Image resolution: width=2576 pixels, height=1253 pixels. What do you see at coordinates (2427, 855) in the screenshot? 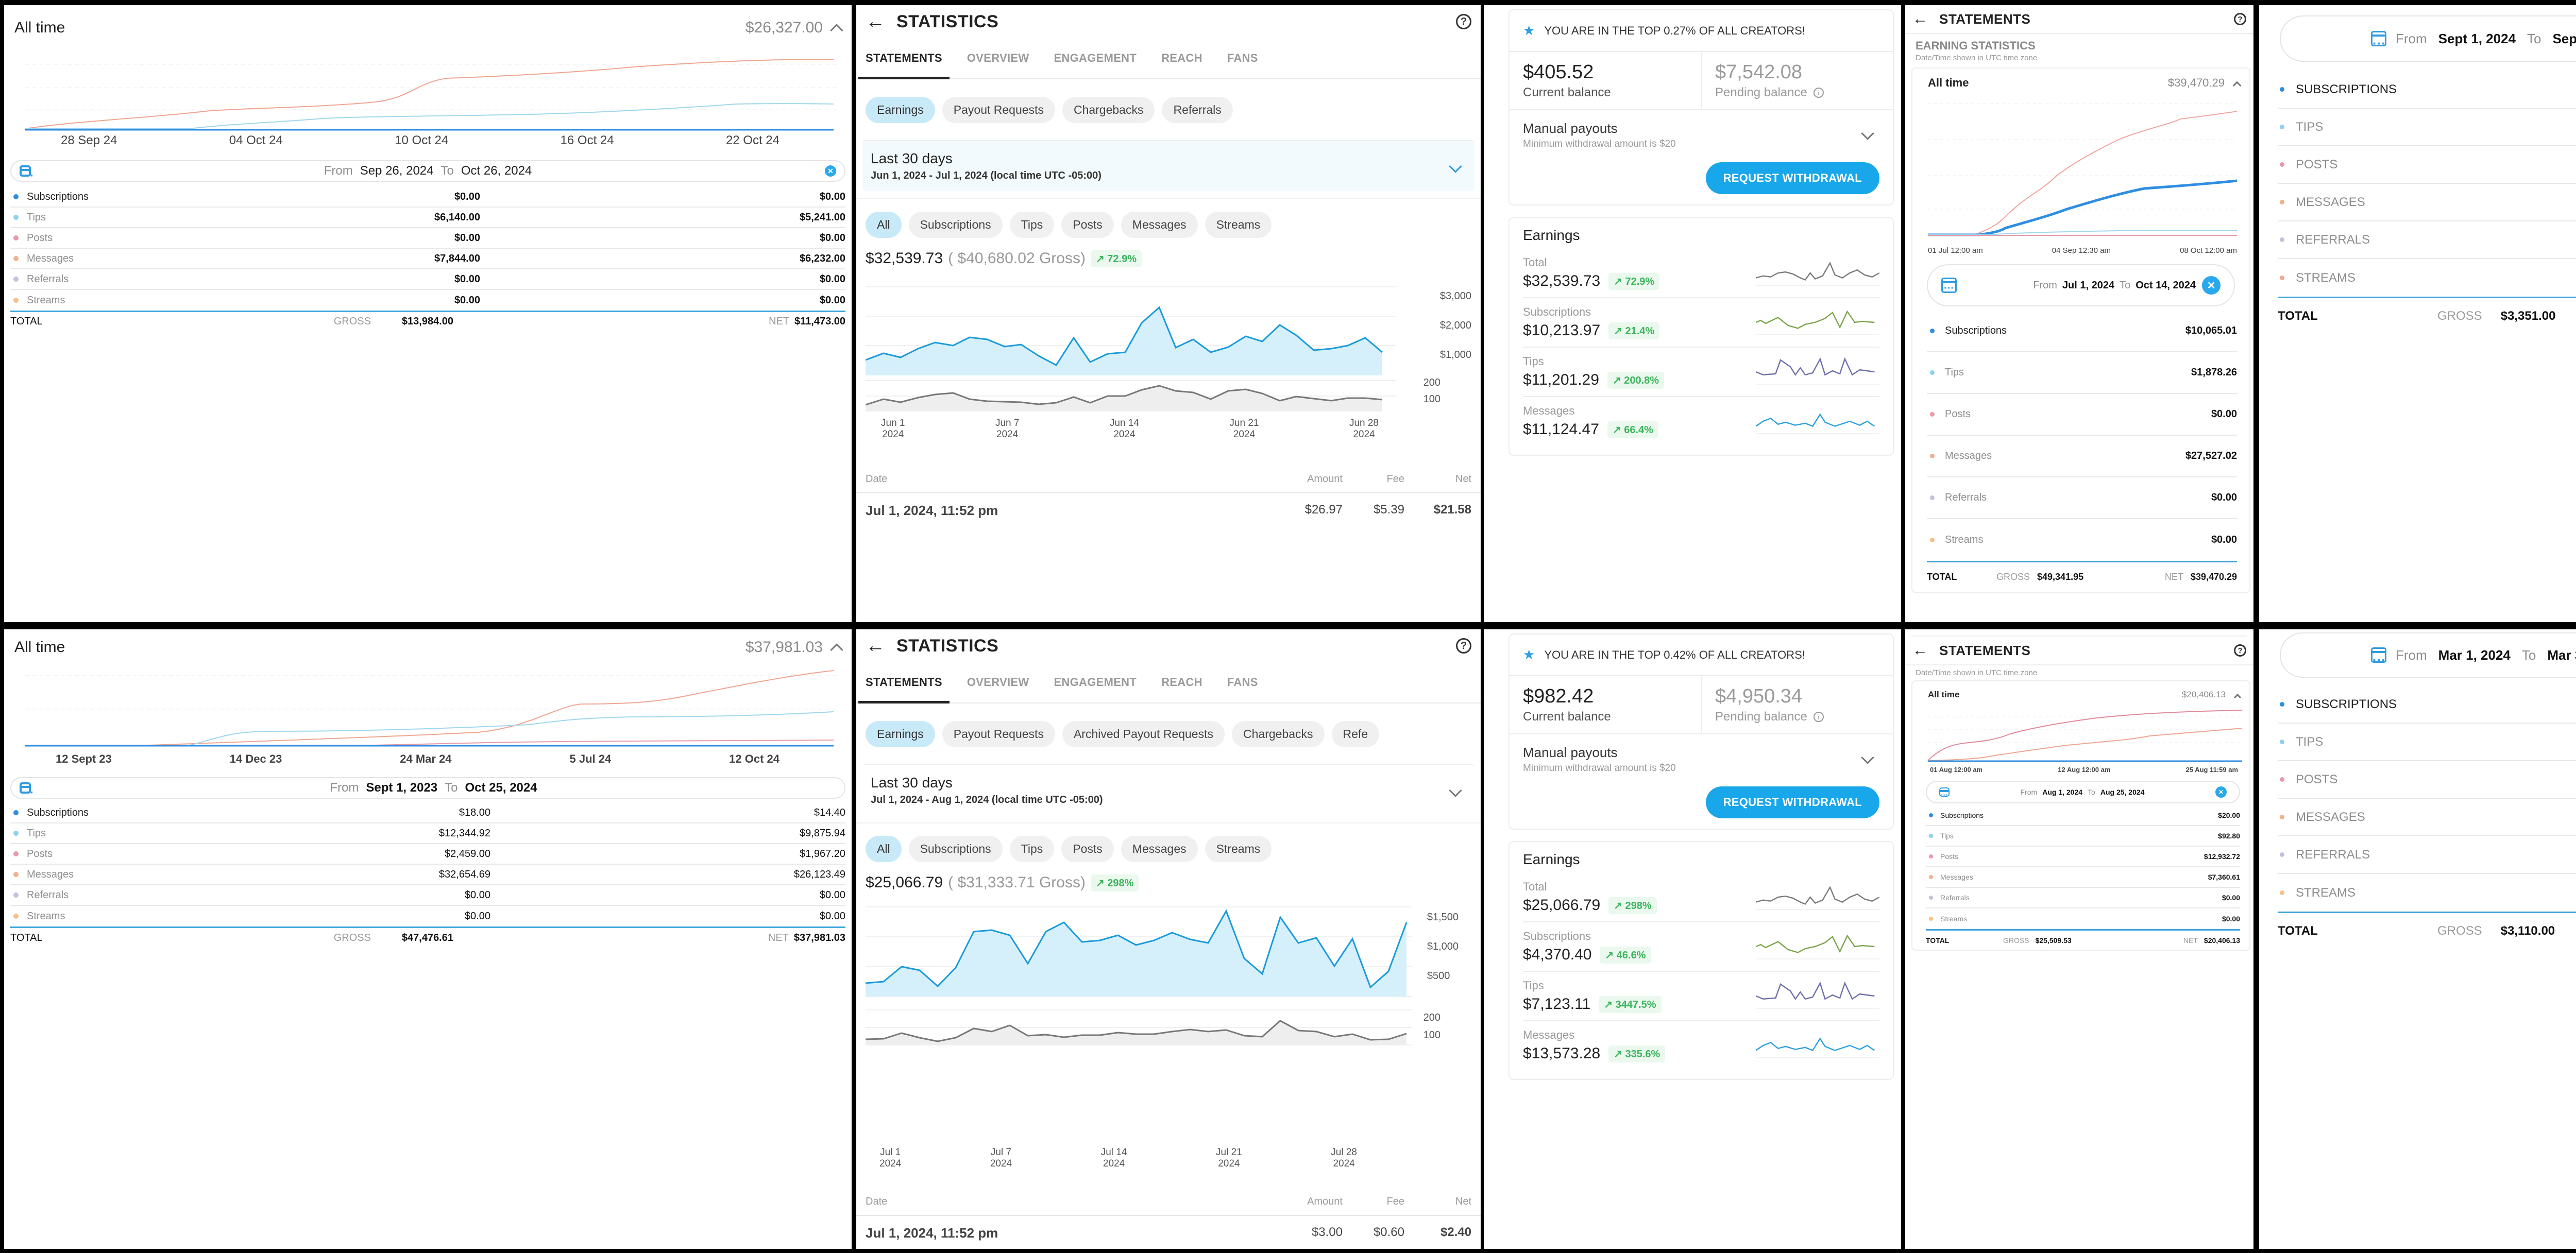
I see `table-row: REFERRALS$0.00` at bounding box center [2427, 855].